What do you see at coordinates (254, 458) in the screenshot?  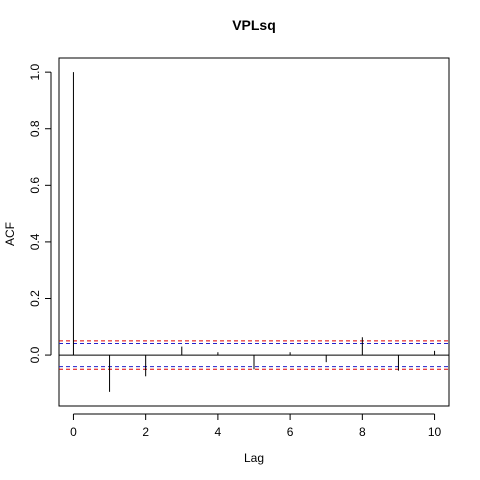 I see `x-axis-label: Lag` at bounding box center [254, 458].